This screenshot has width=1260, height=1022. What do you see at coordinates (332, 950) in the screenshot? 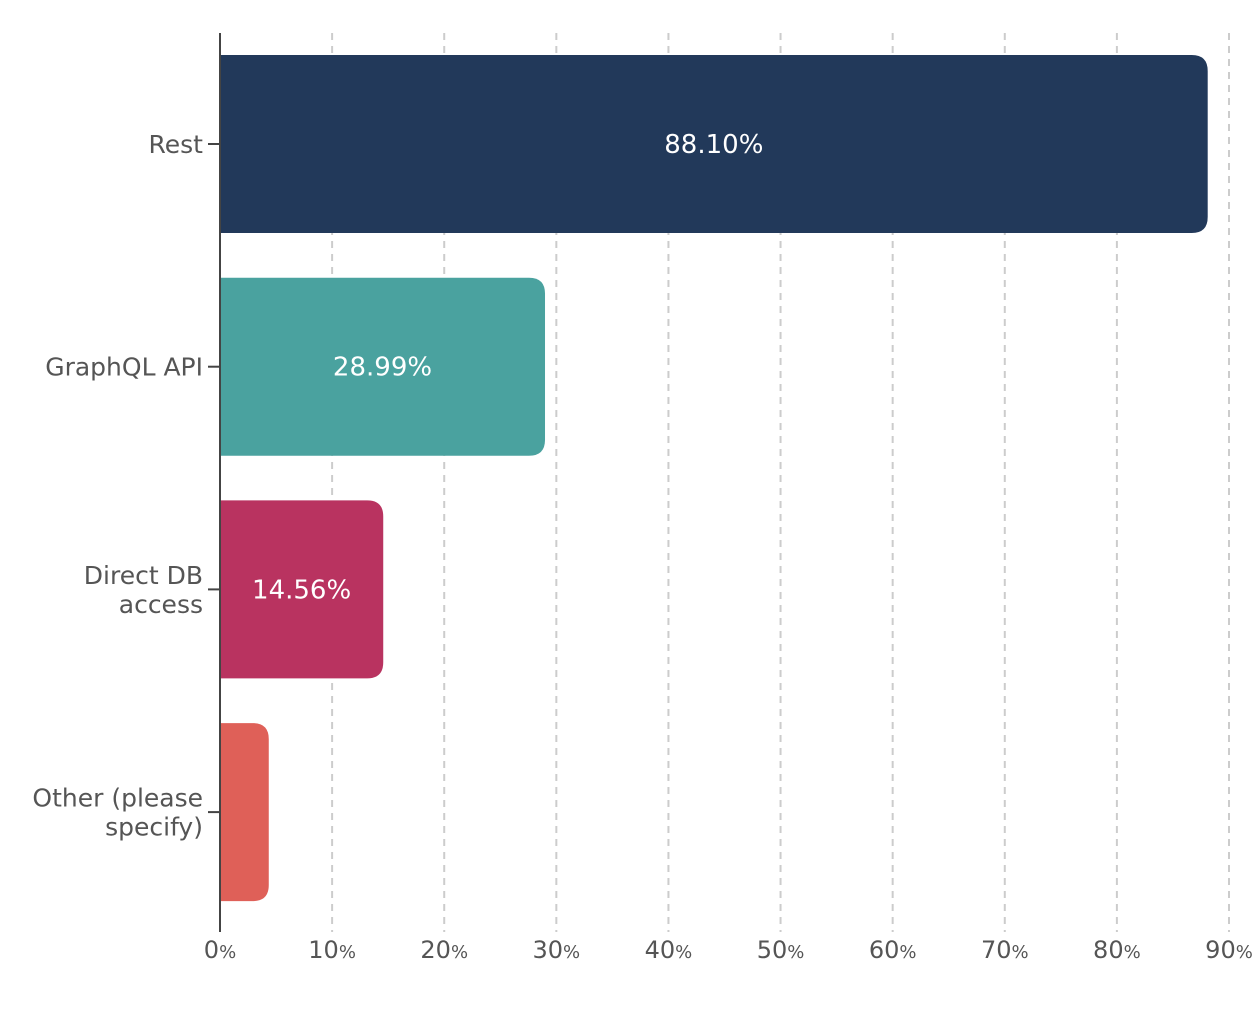
I see `x-tick-label: 10%` at bounding box center [332, 950].